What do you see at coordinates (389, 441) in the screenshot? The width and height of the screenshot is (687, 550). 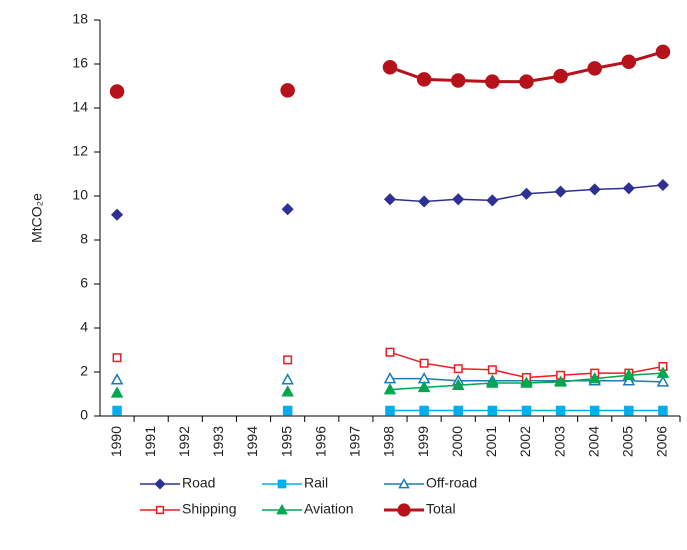 I see `x-tick-label: 1998` at bounding box center [389, 441].